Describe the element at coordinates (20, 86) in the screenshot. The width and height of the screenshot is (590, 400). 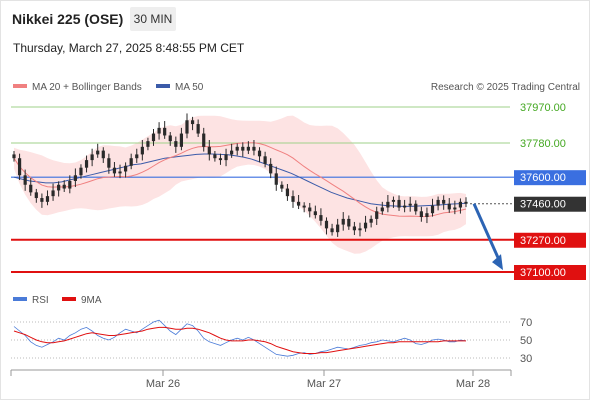
I see `ma20-legend-swatch` at that location.